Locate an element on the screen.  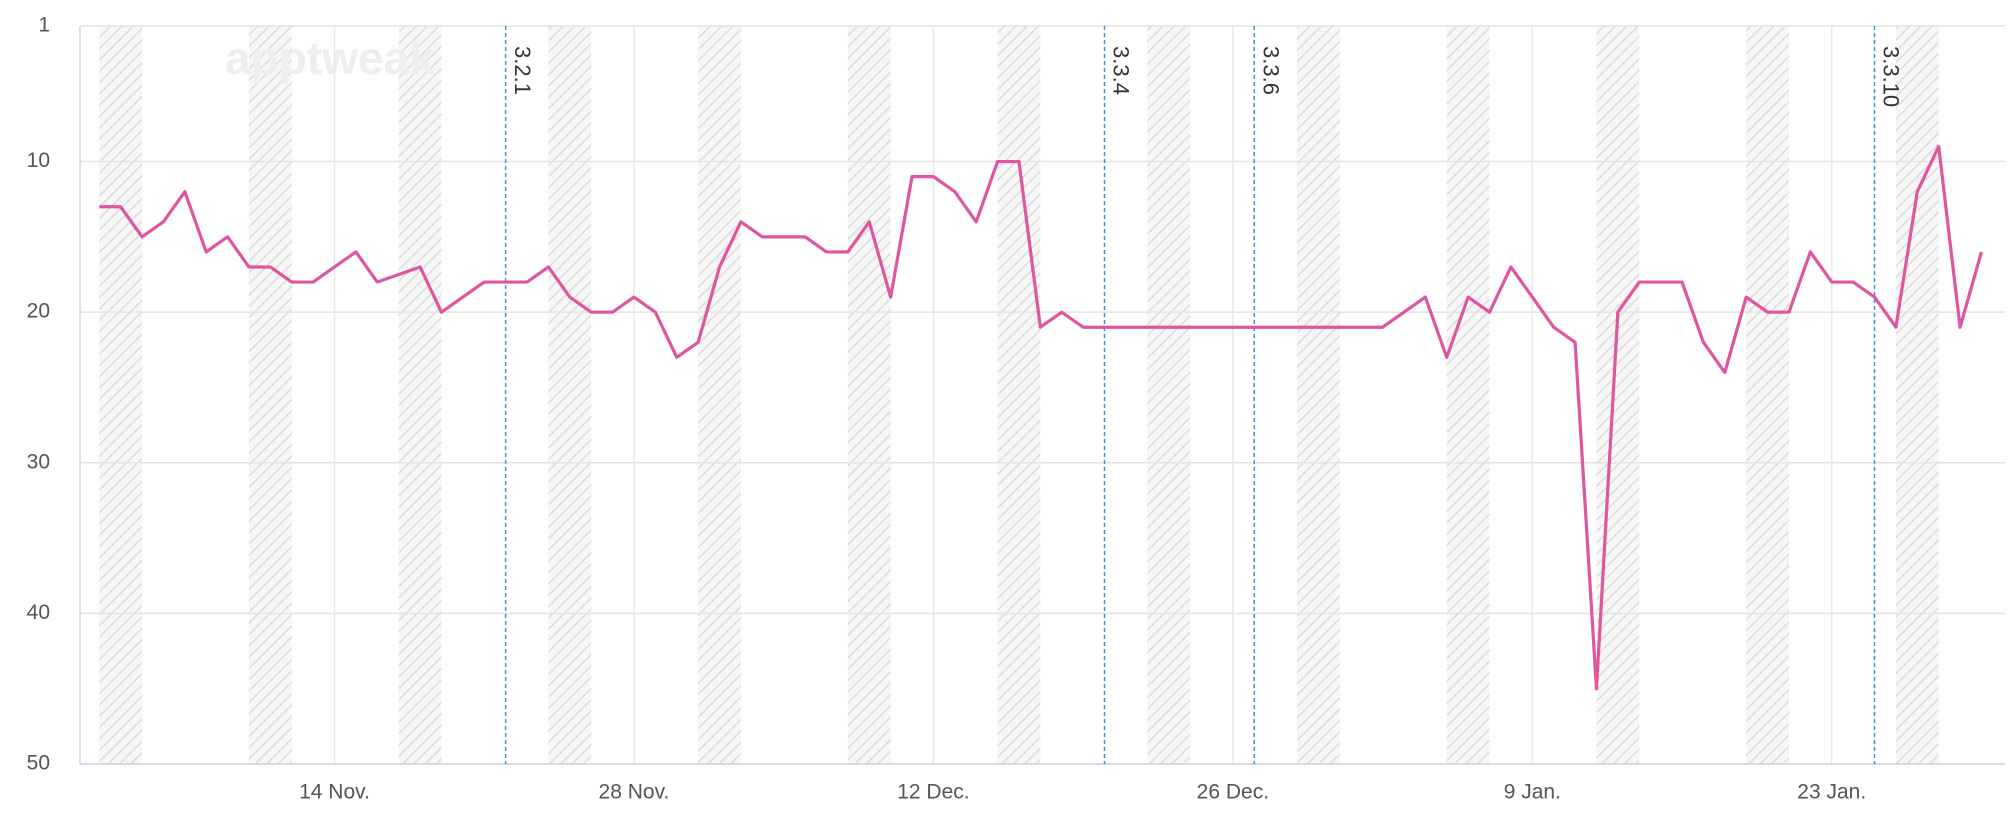
version-label: 3.3.6 is located at coordinates (1270, 70).